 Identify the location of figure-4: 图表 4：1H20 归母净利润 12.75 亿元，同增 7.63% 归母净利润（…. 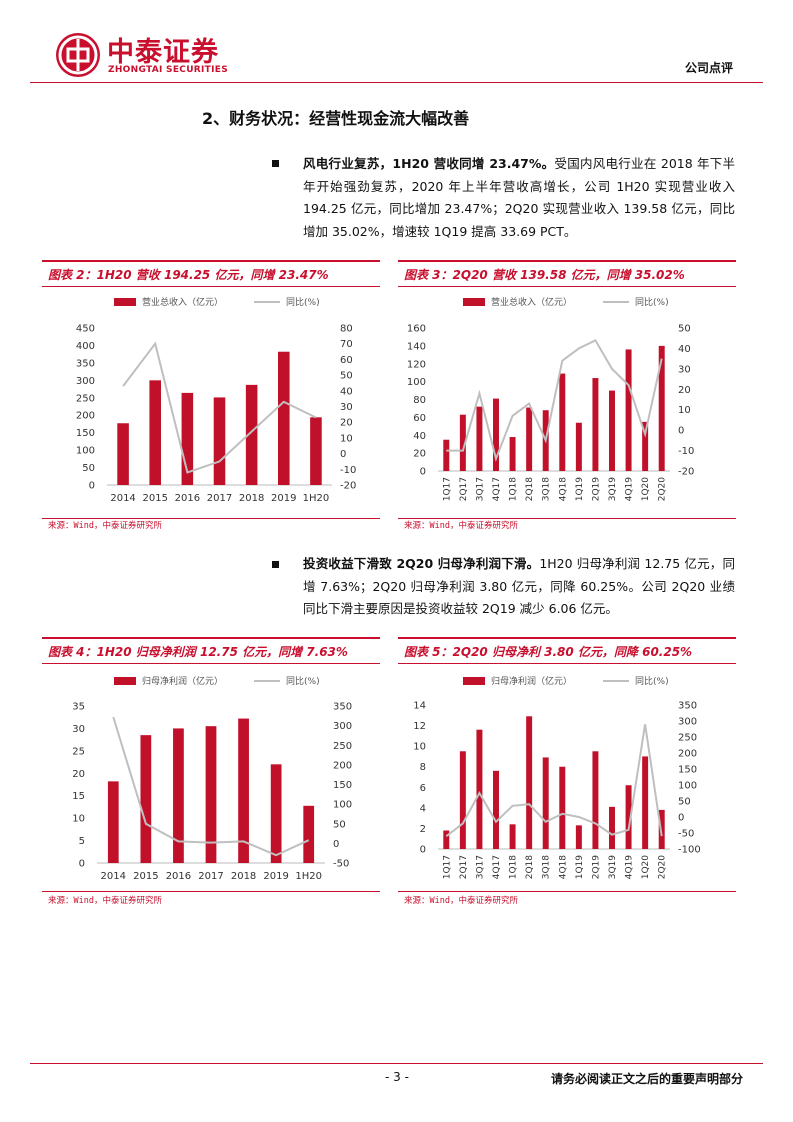
(211, 764).